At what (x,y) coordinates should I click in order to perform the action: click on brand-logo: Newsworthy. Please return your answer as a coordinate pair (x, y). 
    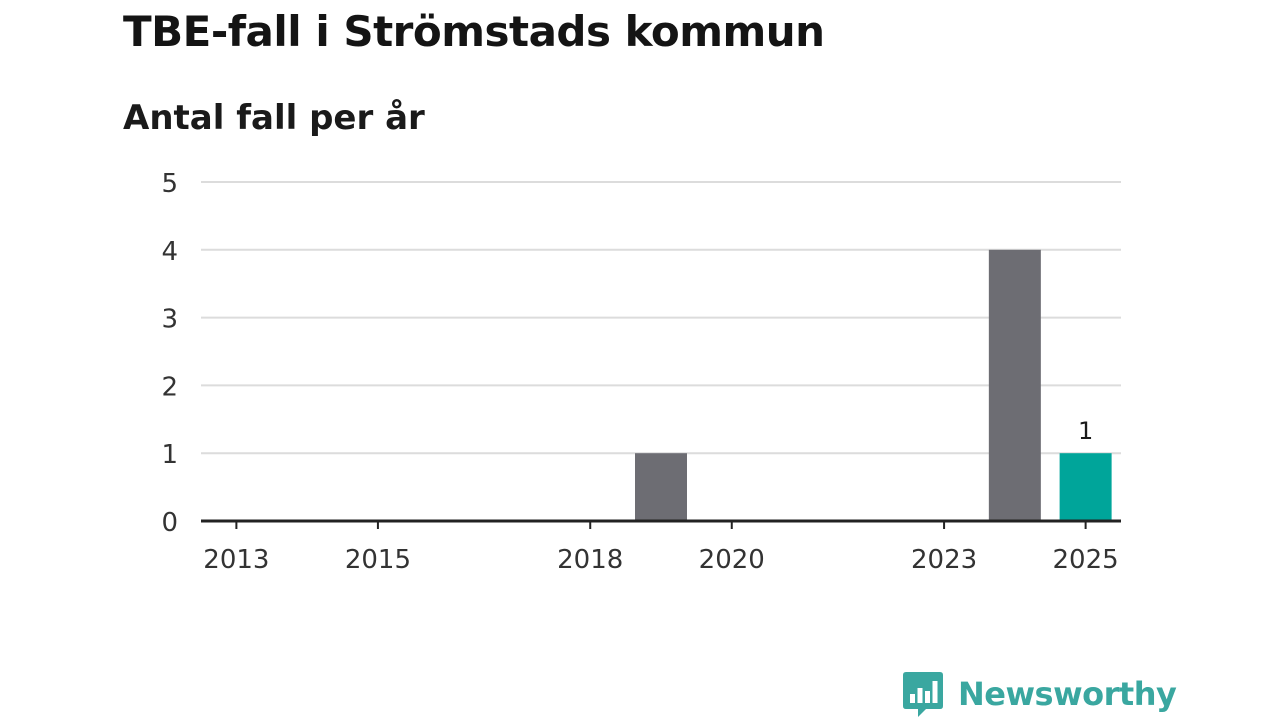
    Looking at the image, I should click on (1039, 694).